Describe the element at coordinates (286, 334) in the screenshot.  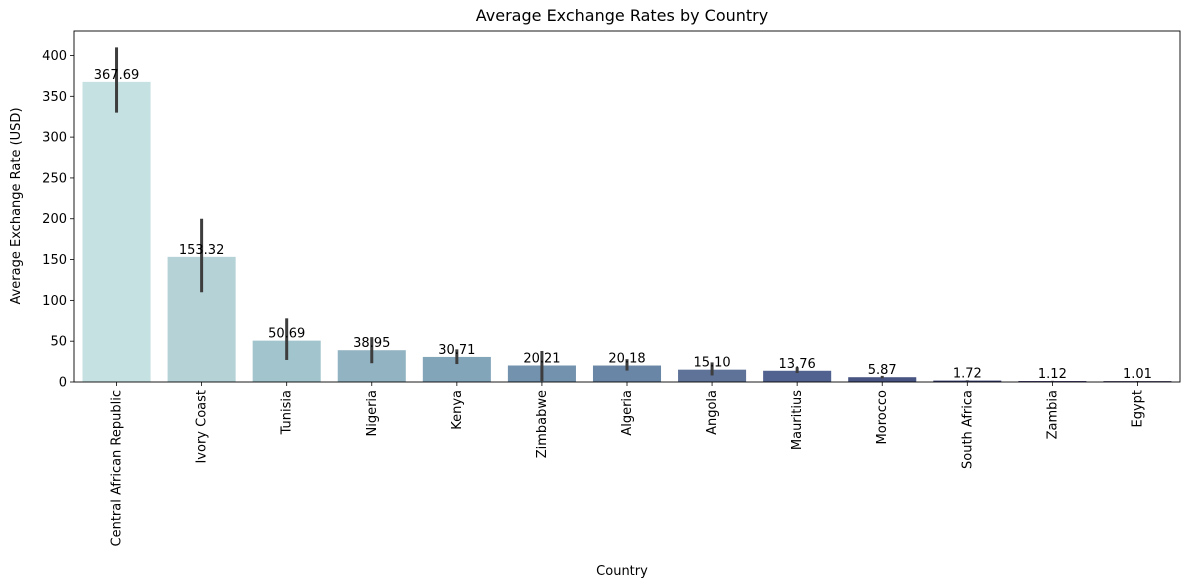
I see `data-label-tunisia: 50.69` at that location.